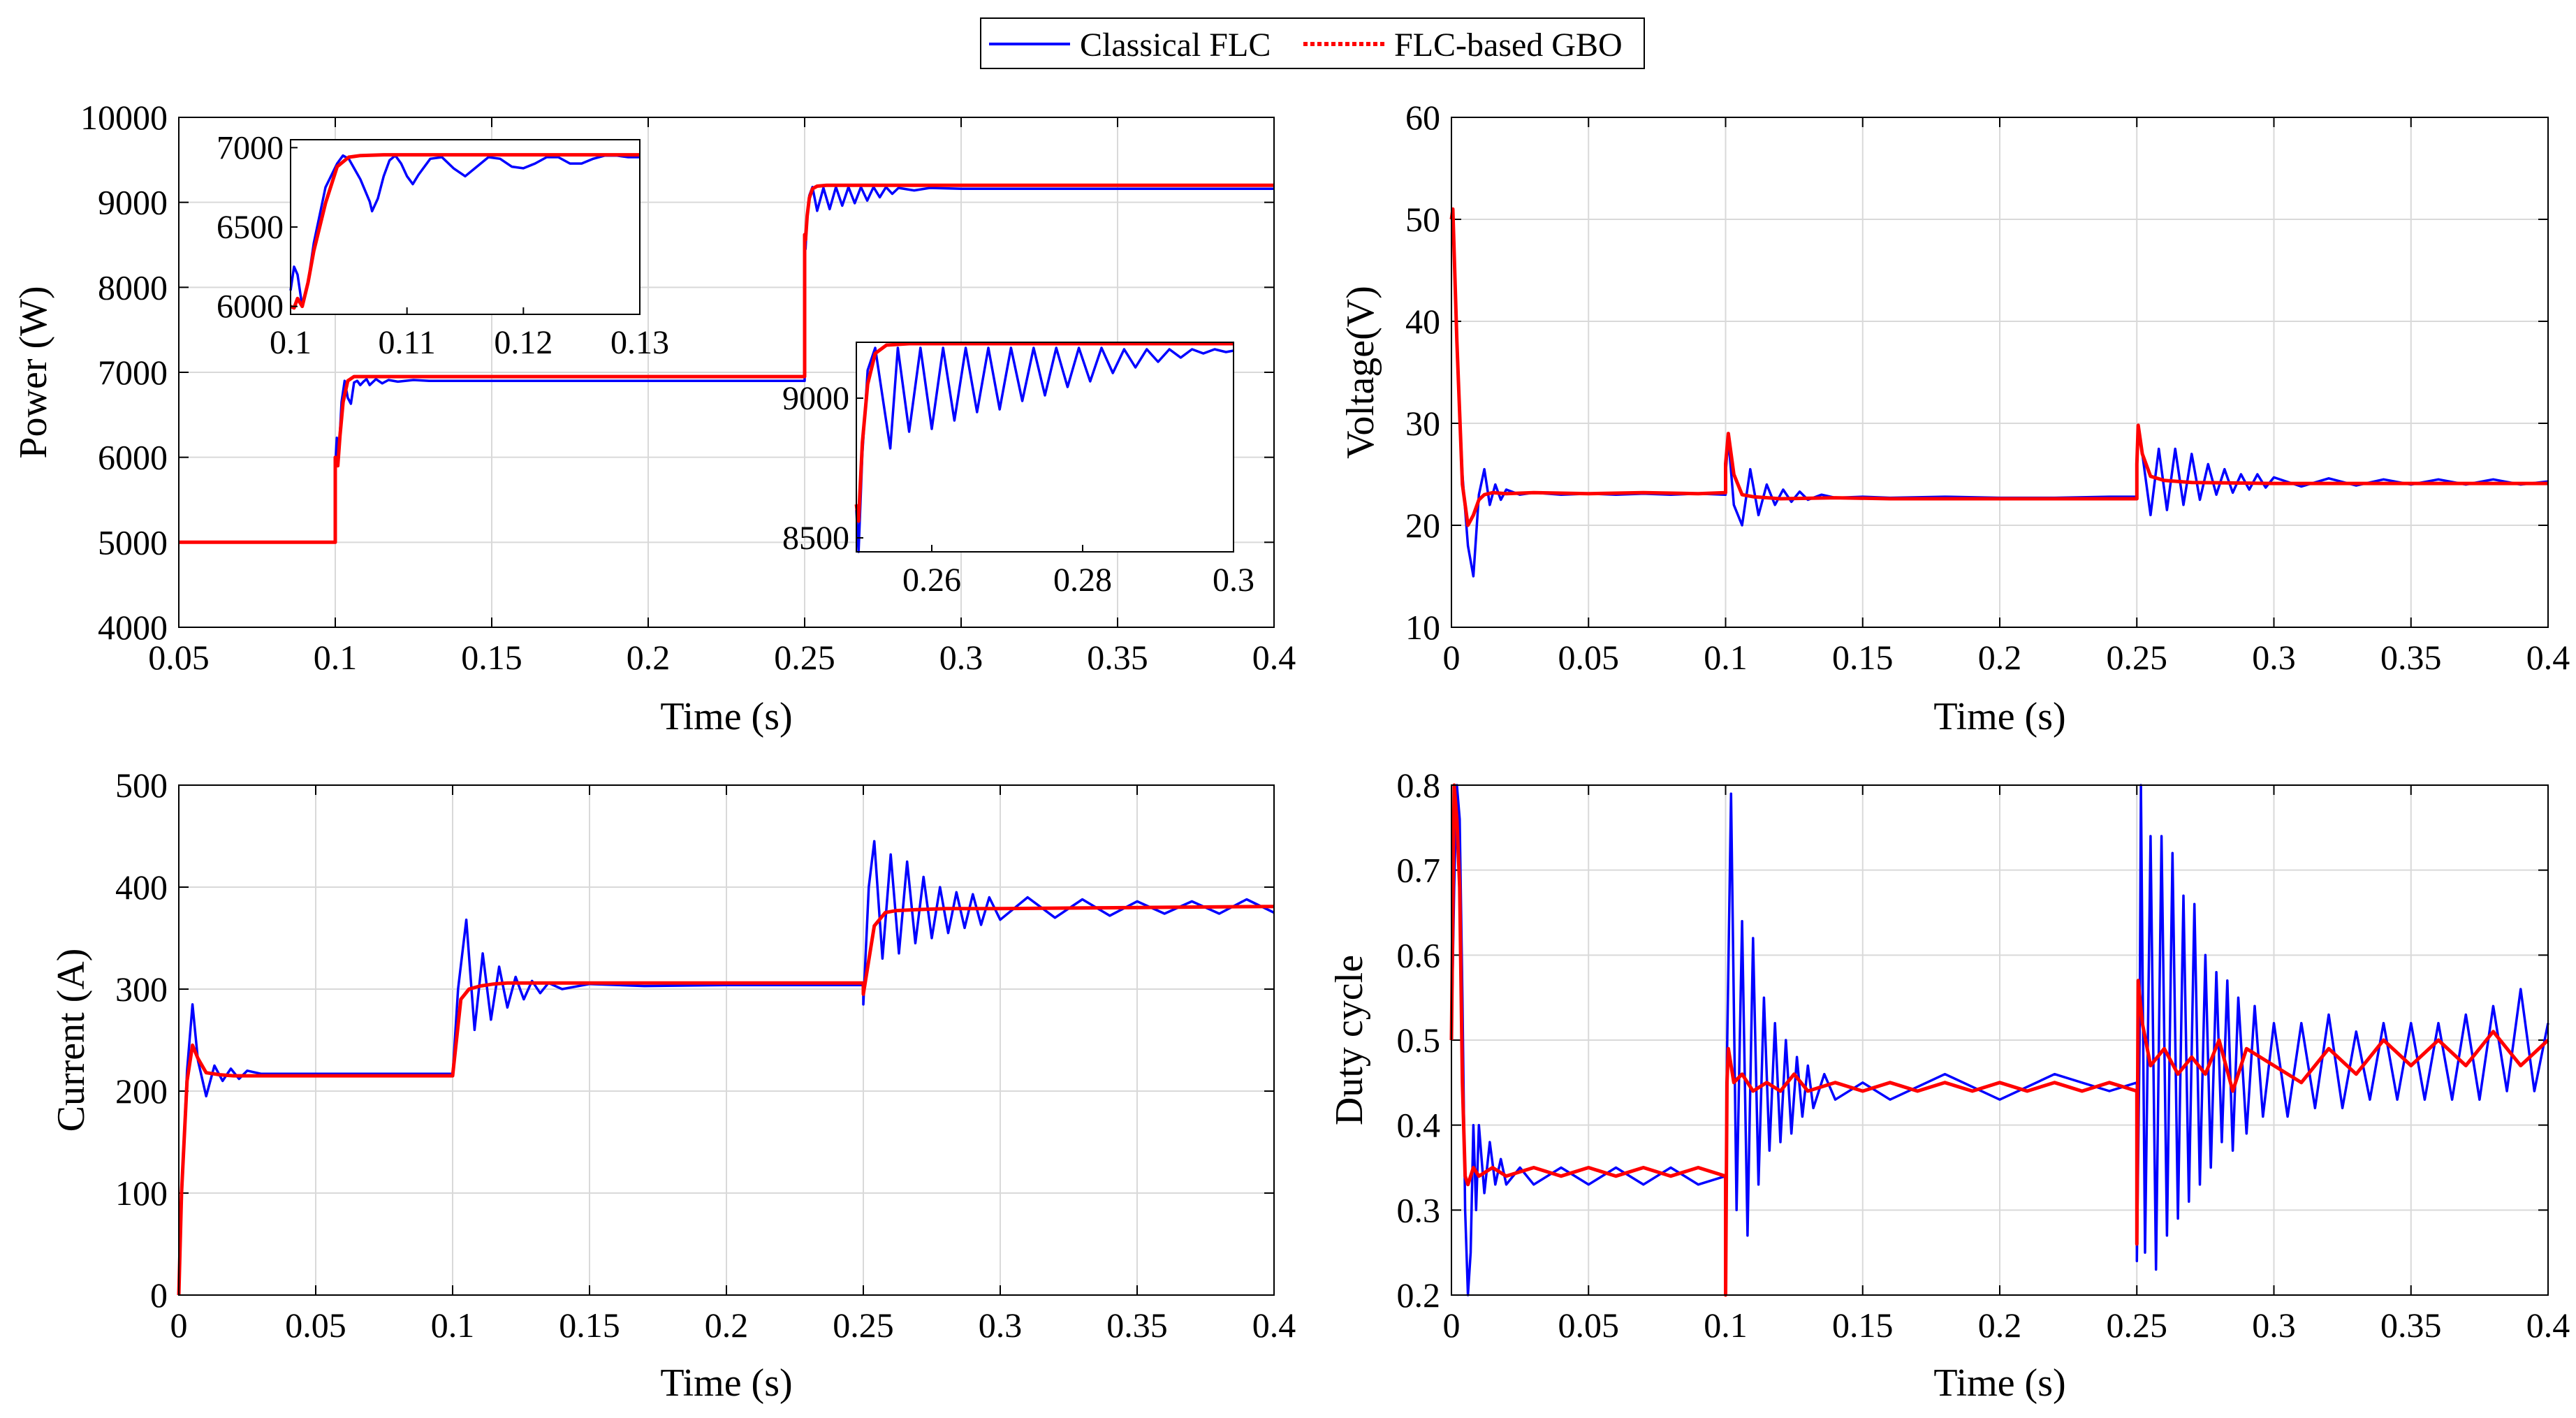  Describe the element at coordinates (1999, 716) in the screenshot. I see `voltage-x-label: Time (s)` at that location.